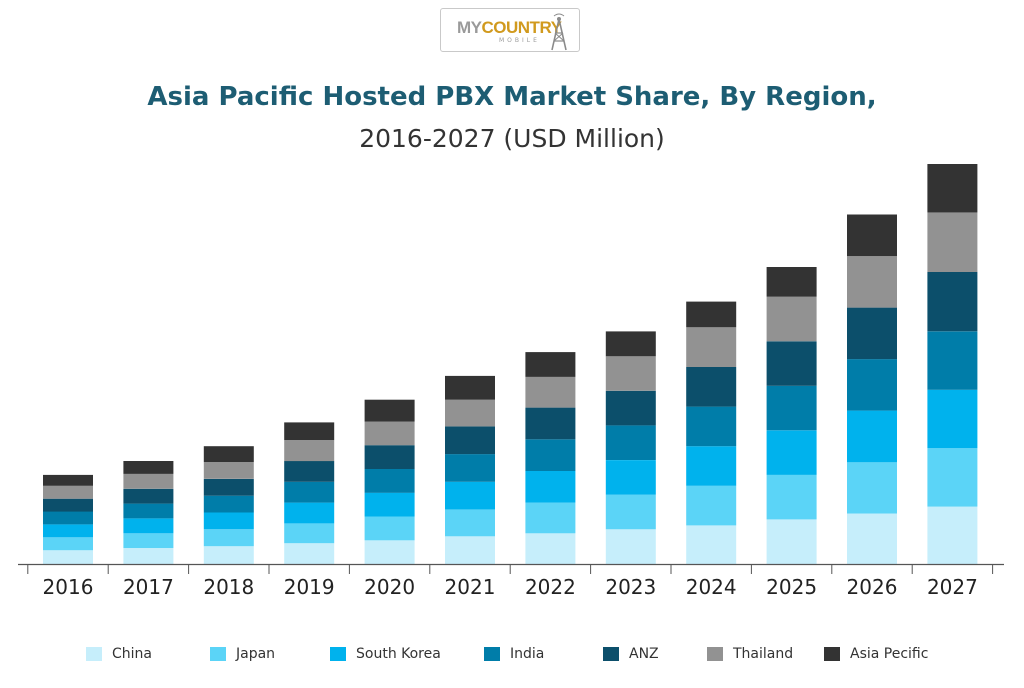 The height and width of the screenshot is (688, 1024). What do you see at coordinates (952, 535) in the screenshot?
I see `bar-segment-2027-china` at bounding box center [952, 535].